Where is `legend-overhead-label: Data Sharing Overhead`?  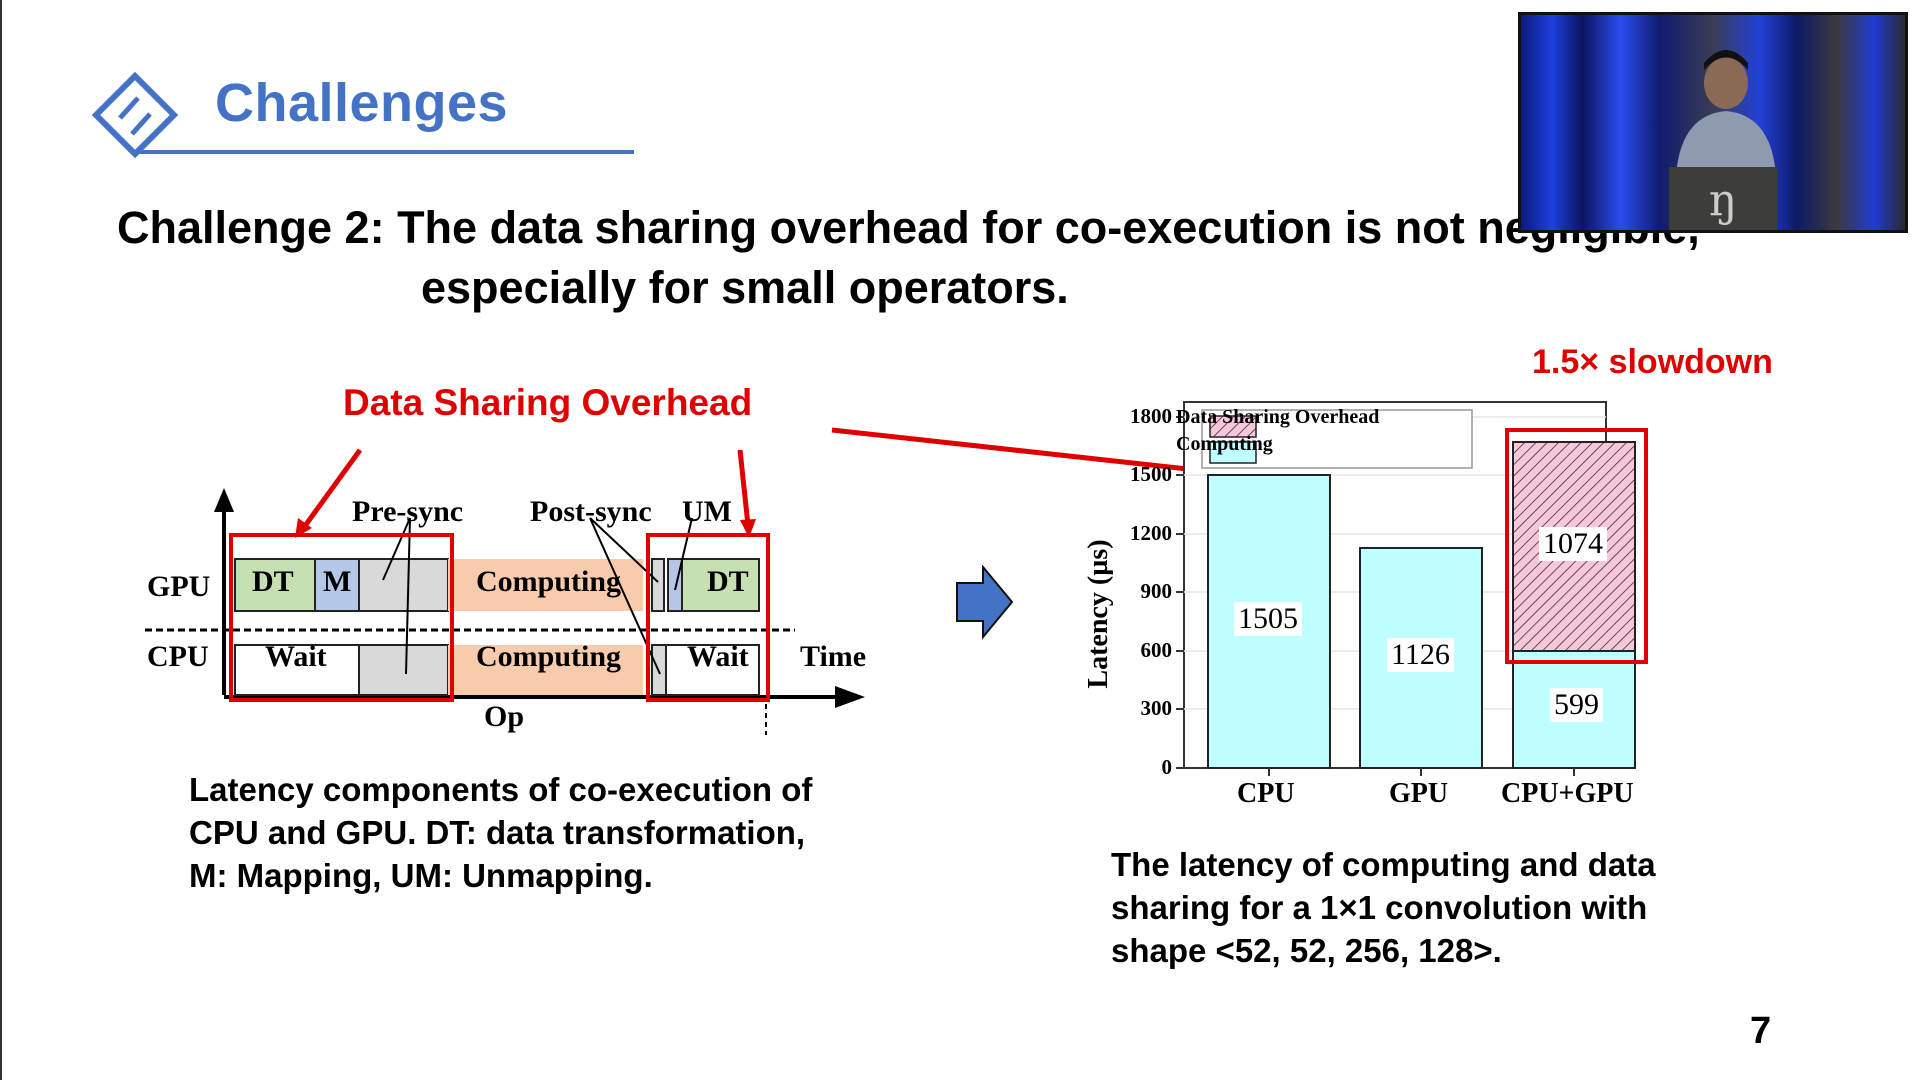 legend-overhead-label: Data Sharing Overhead is located at coordinates (1278, 417).